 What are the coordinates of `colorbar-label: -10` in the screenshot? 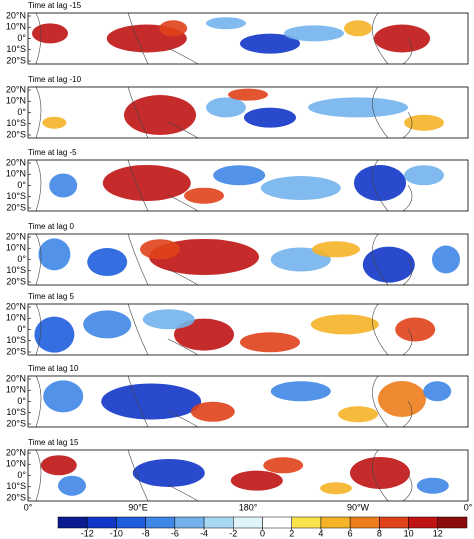 It's located at (116, 533).